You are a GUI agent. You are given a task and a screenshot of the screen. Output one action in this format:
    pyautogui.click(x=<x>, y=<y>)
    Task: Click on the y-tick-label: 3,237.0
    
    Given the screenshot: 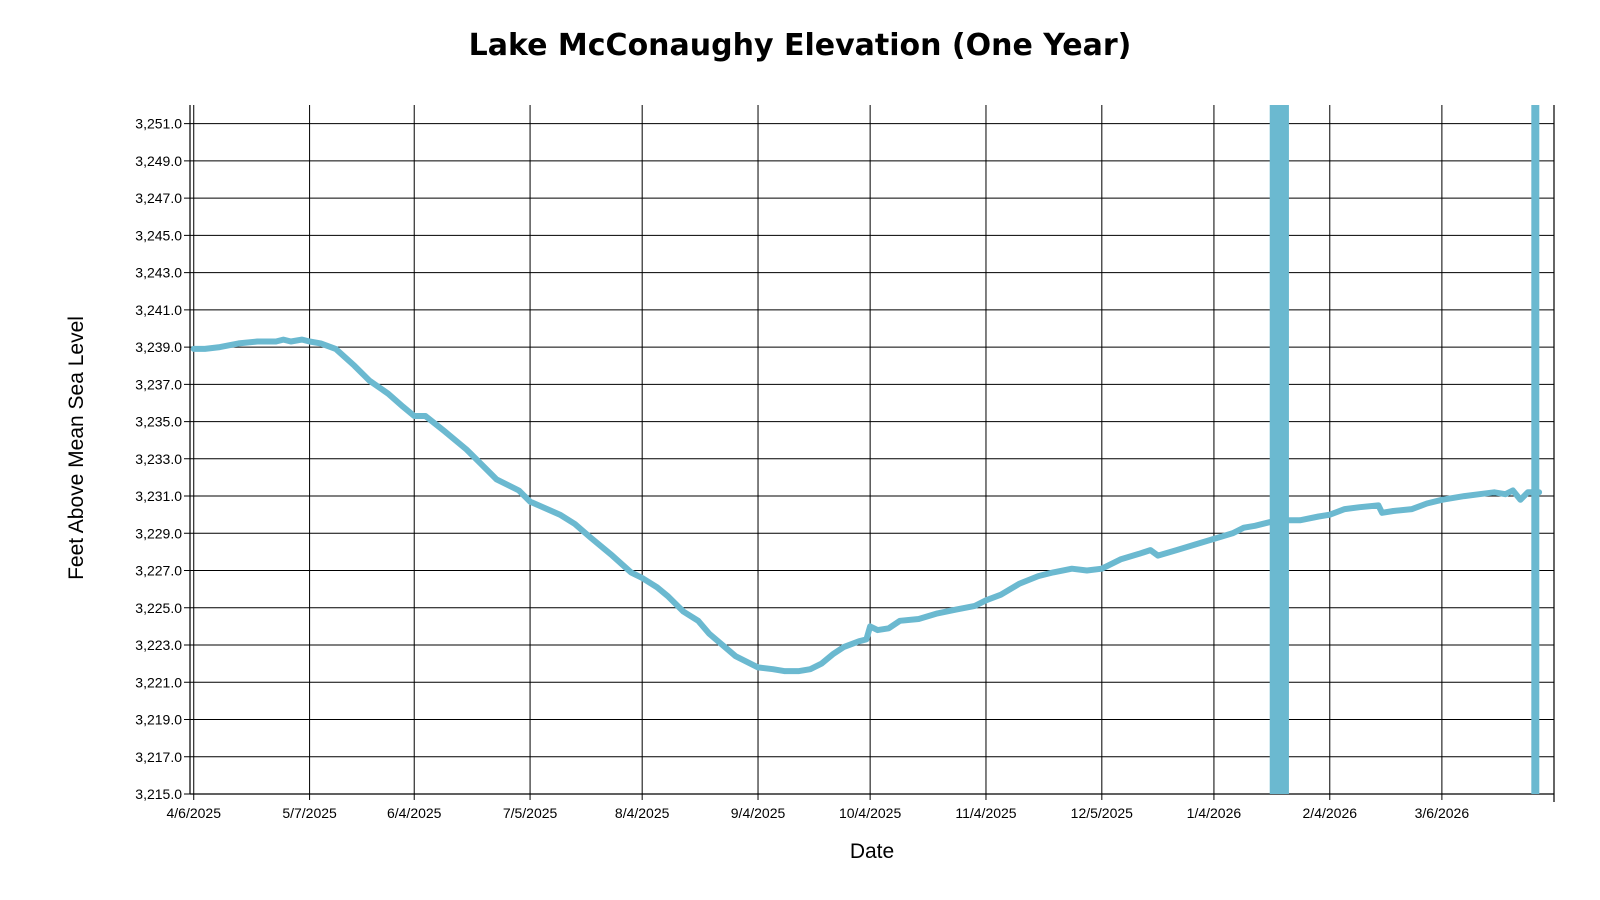 What is the action you would take?
    pyautogui.click(x=158, y=384)
    